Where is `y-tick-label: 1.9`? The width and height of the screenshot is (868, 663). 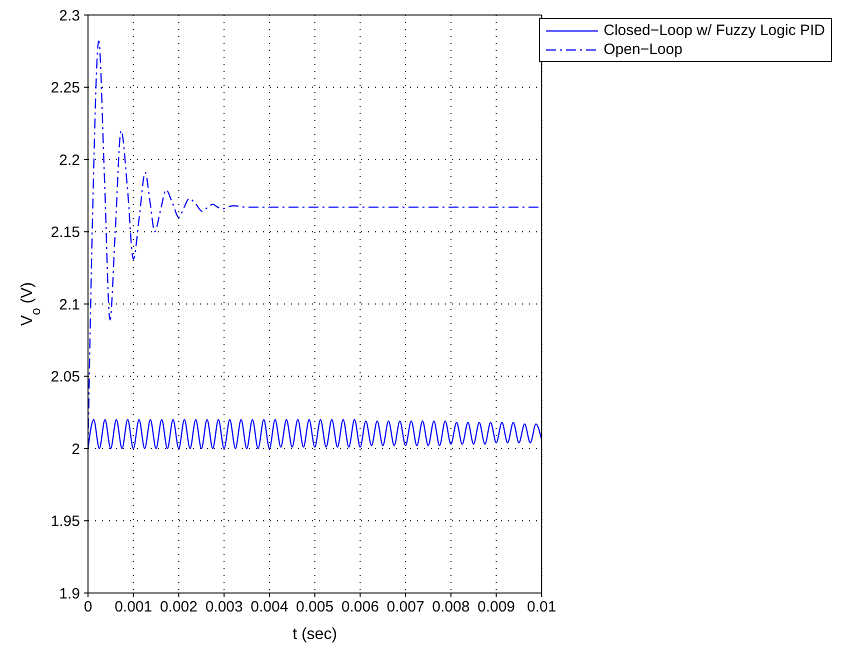 y-tick-label: 1.9 is located at coordinates (69, 593).